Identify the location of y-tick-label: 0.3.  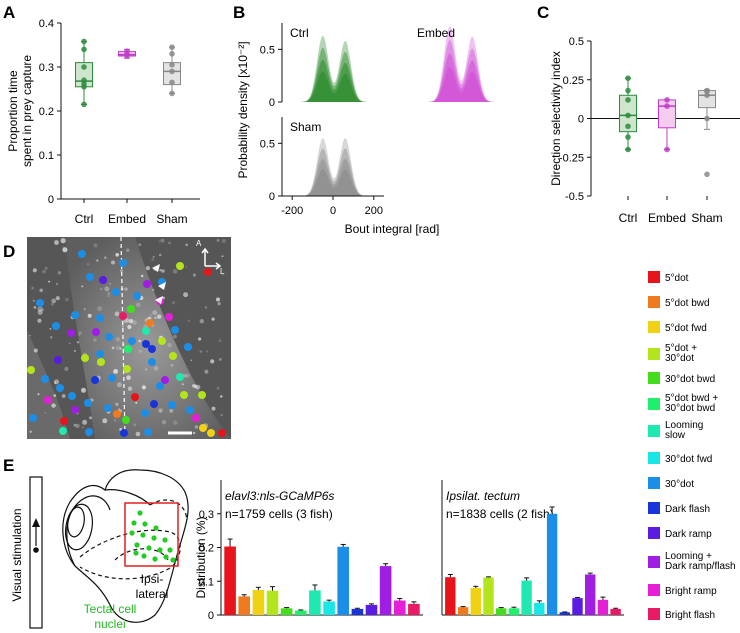
(46, 68).